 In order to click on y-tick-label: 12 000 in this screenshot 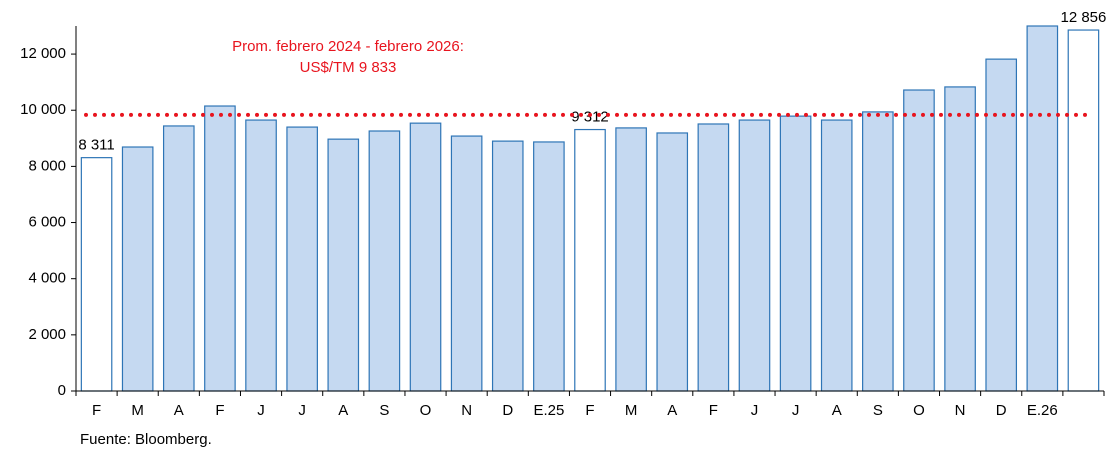, I will do `click(43, 53)`.